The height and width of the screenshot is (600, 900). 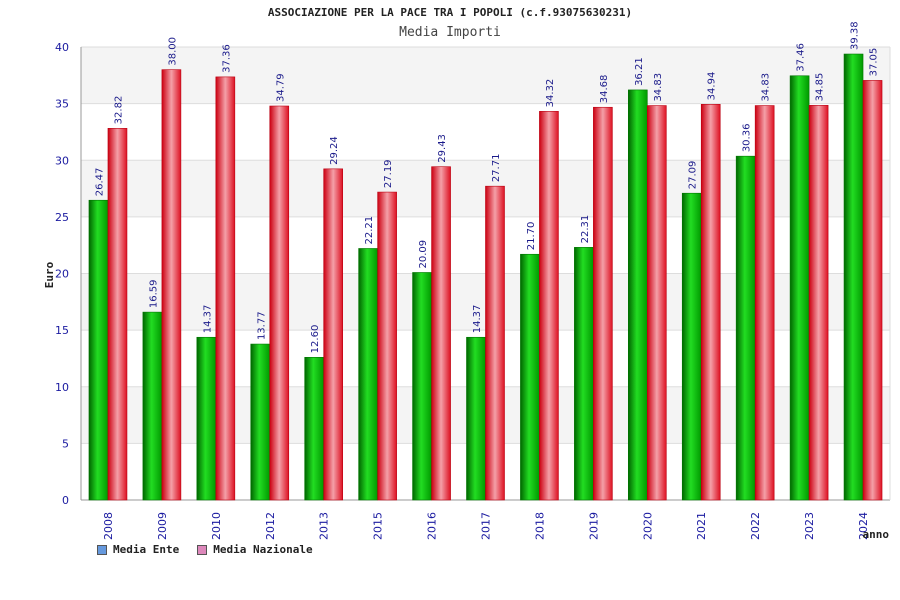 What do you see at coordinates (62, 47) in the screenshot?
I see `y-tick-label: 40` at bounding box center [62, 47].